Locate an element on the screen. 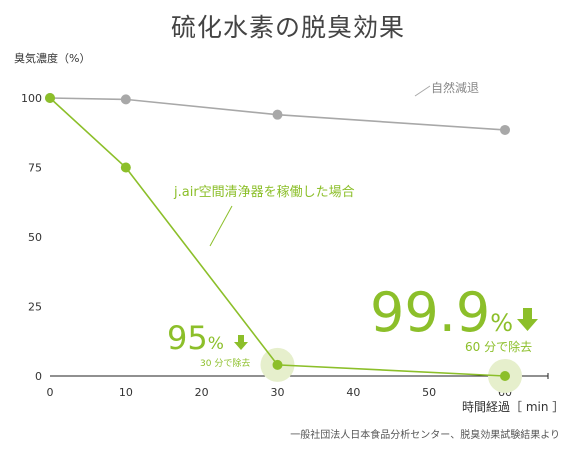 The height and width of the screenshot is (449, 576). annotation-95-caption: 30 分で除去 is located at coordinates (225, 363).